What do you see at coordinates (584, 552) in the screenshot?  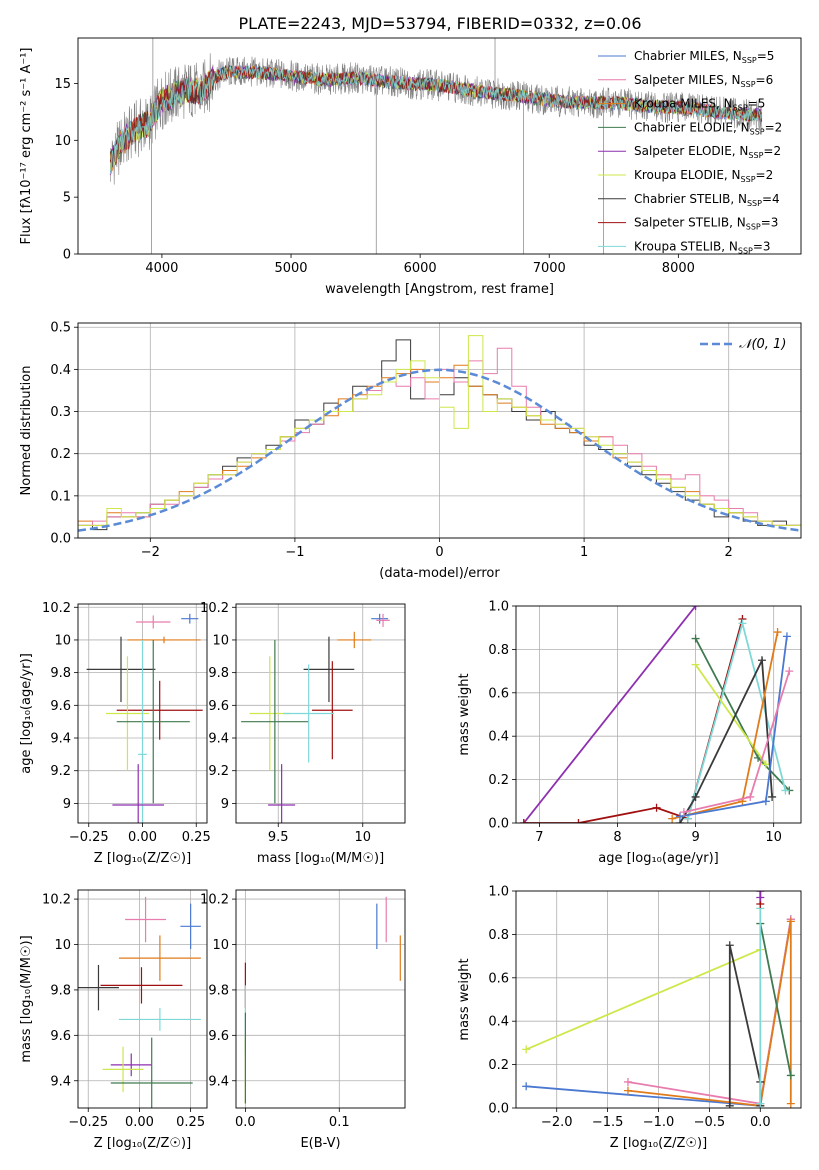 I see `x-tick-label: 1` at bounding box center [584, 552].